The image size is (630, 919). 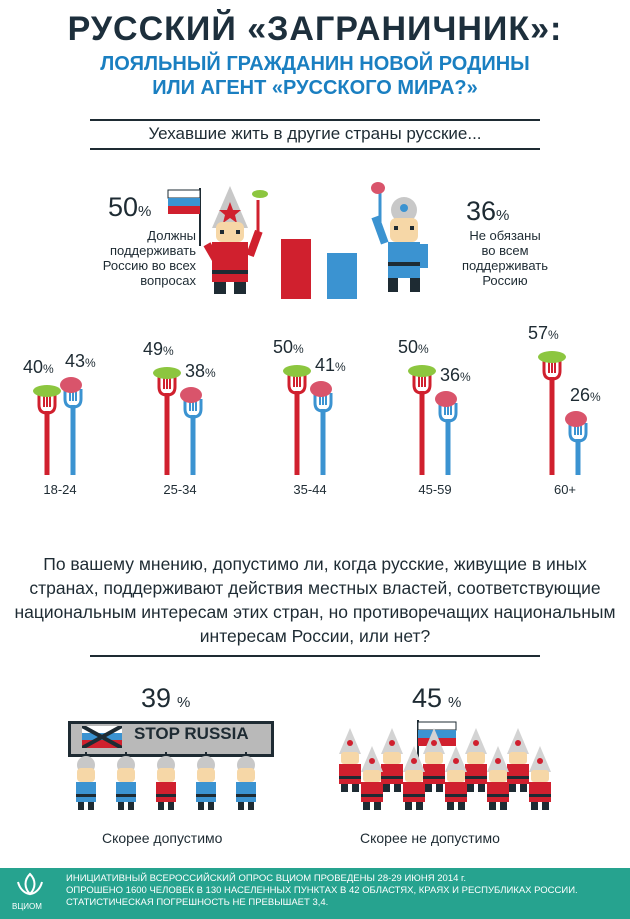 I want to click on footer, so click(x=315, y=893).